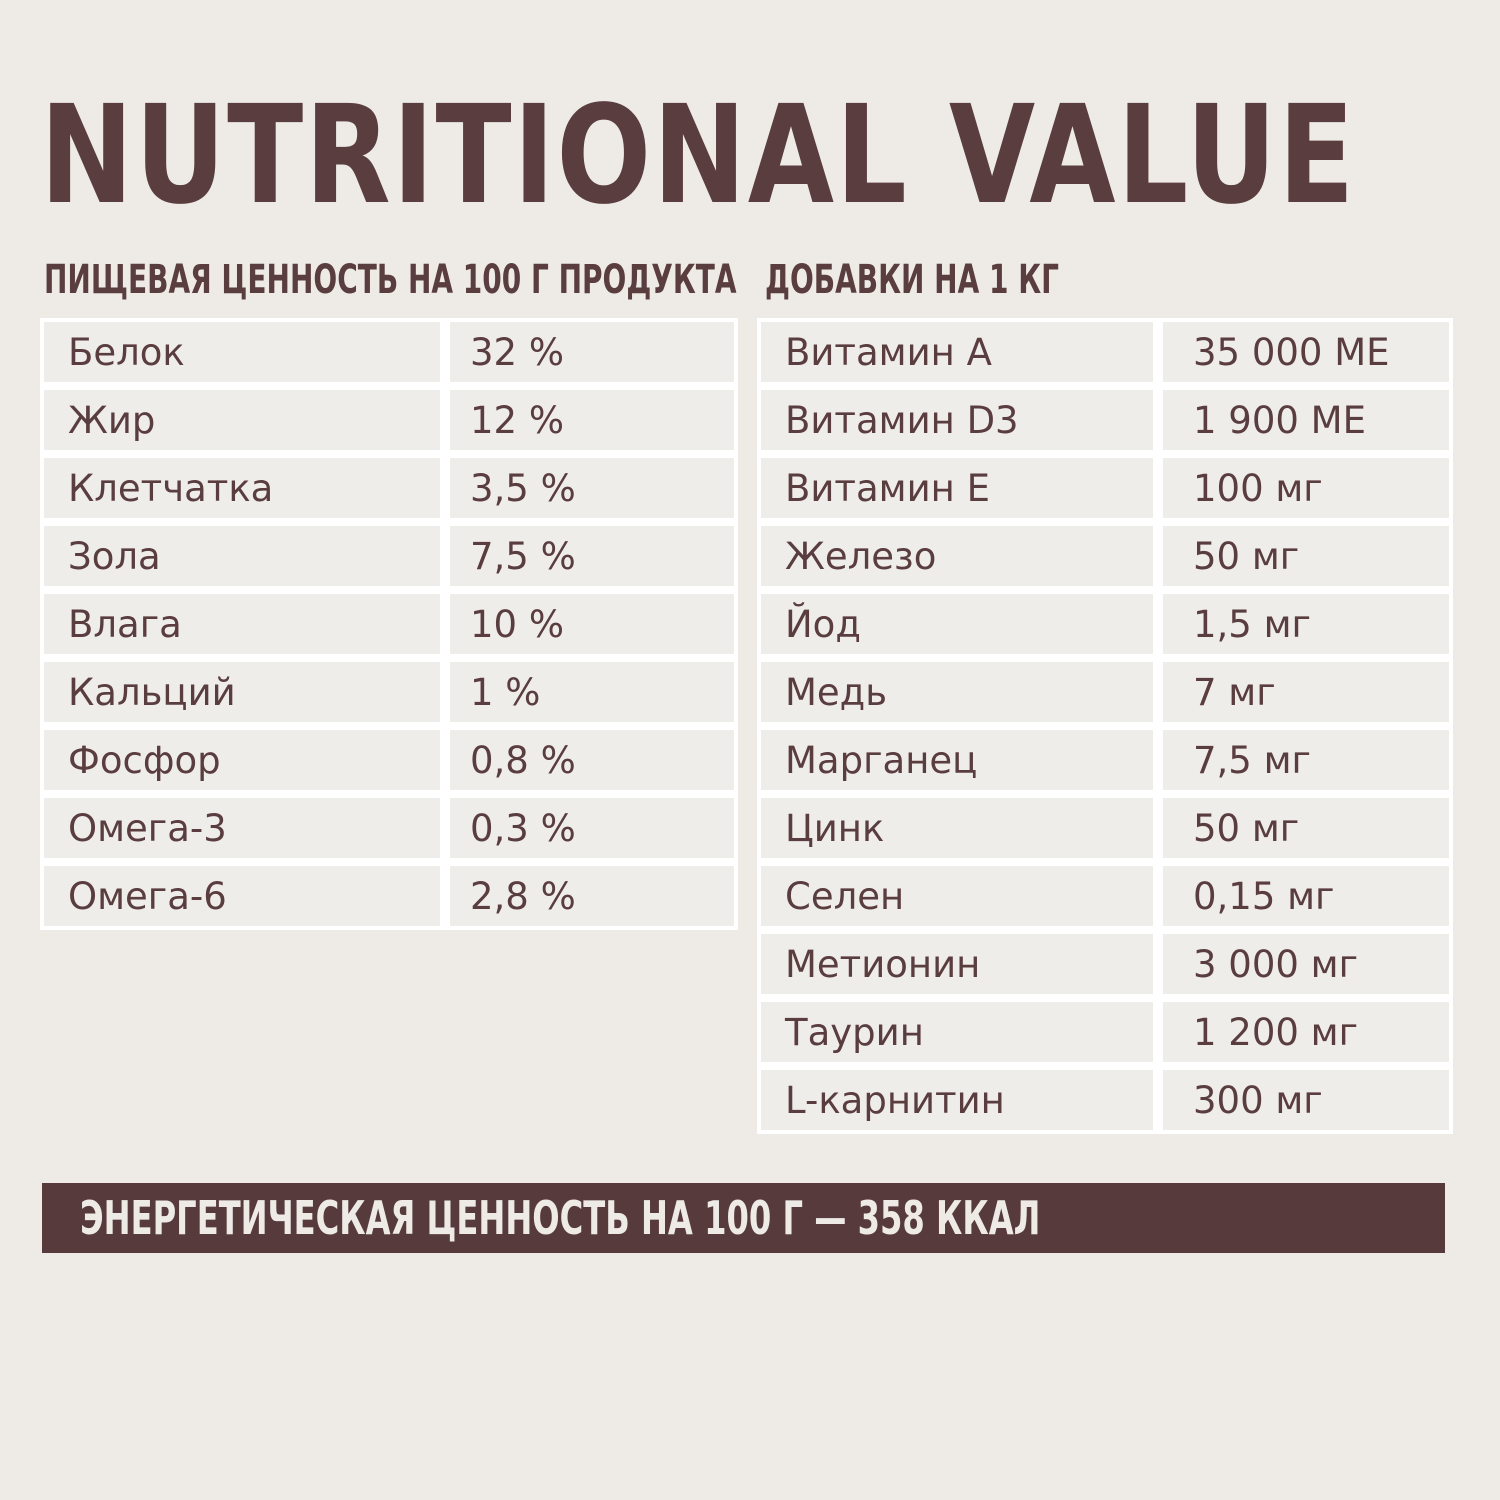  What do you see at coordinates (1306, 1032) in the screenshot?
I see `additive-value: 1 200 мг` at bounding box center [1306, 1032].